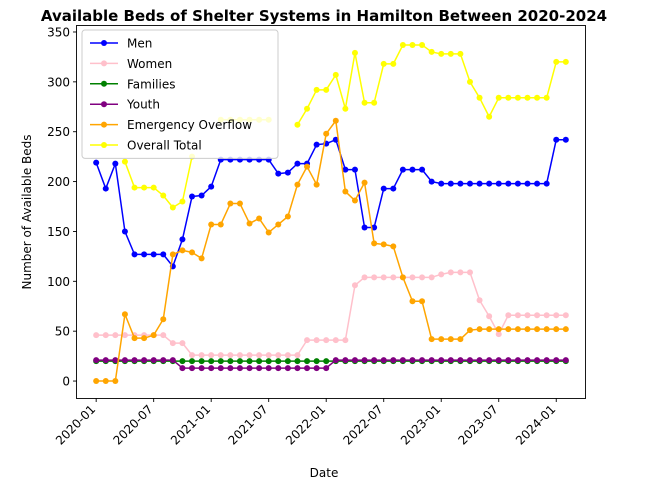  Describe the element at coordinates (478, 424) in the screenshot. I see `x-tick-label: 2023-07` at that location.